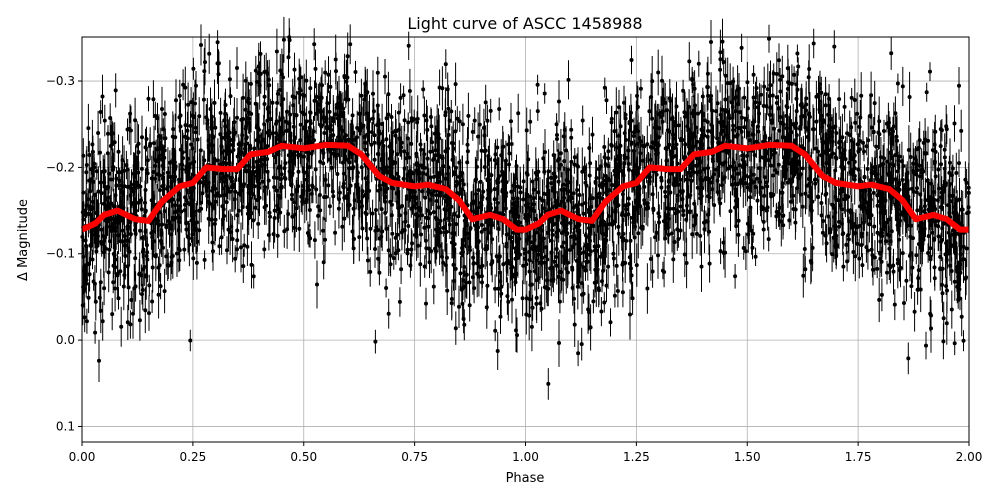 This screenshot has width=1000, height=504. I want to click on chart-title: Light curve of ASCC 1458988, so click(524, 23).